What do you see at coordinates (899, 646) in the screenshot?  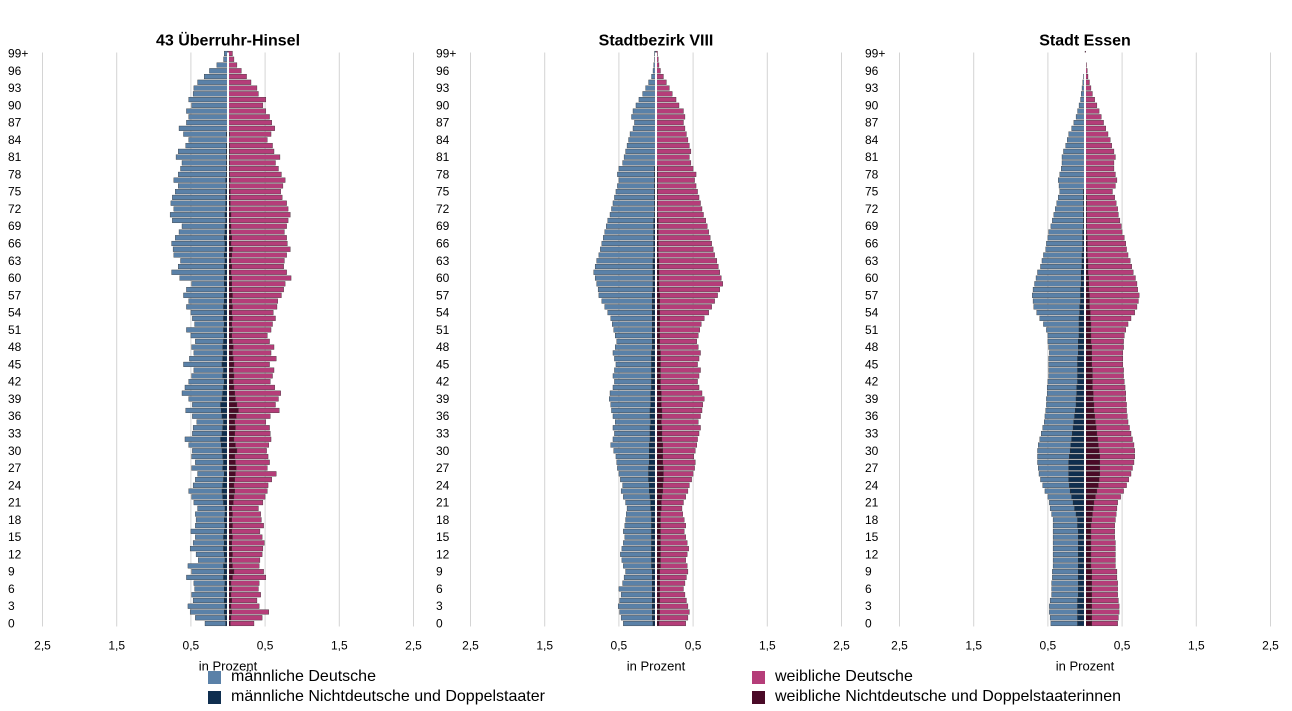 I see `x-tick-label: 2,5` at bounding box center [899, 646].